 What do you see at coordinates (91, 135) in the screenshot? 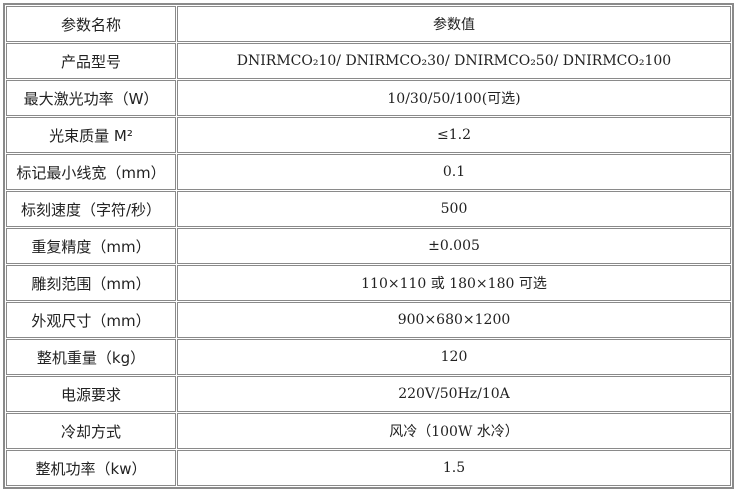
I see `param-name: 光束质量 M²` at bounding box center [91, 135].